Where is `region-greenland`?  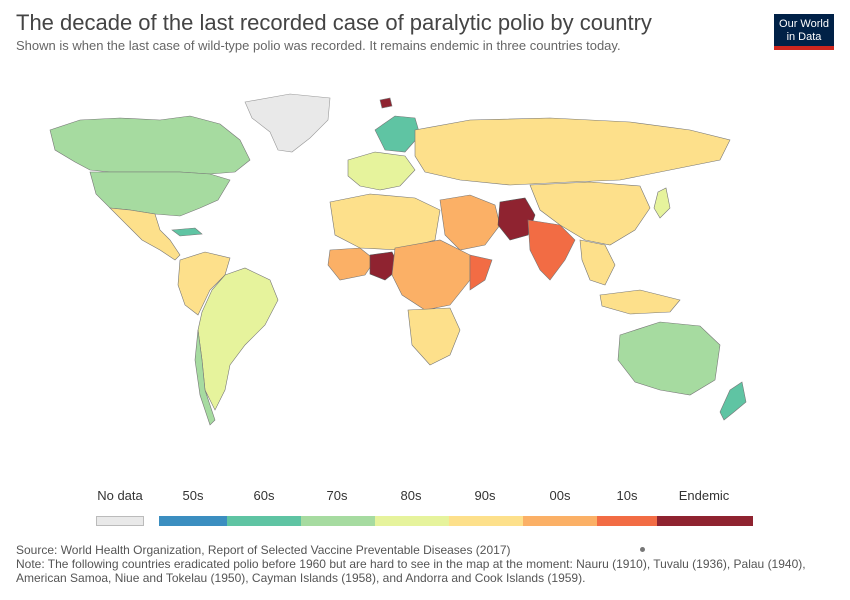
region-greenland is located at coordinates (287, 123).